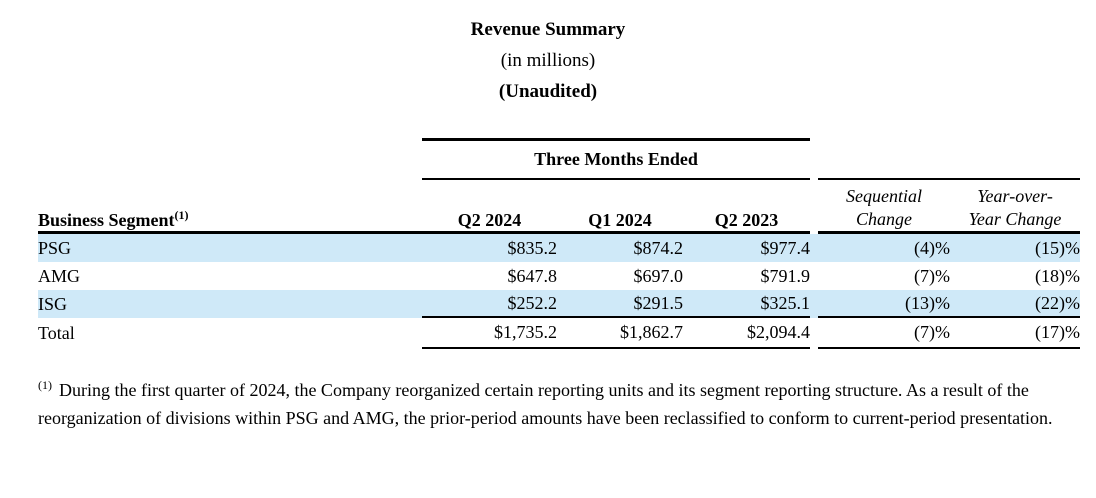  Describe the element at coordinates (559, 276) in the screenshot. I see `table-row-amg: AMG $647.8 $697.0 $791.9 (7)% (18)%` at that location.